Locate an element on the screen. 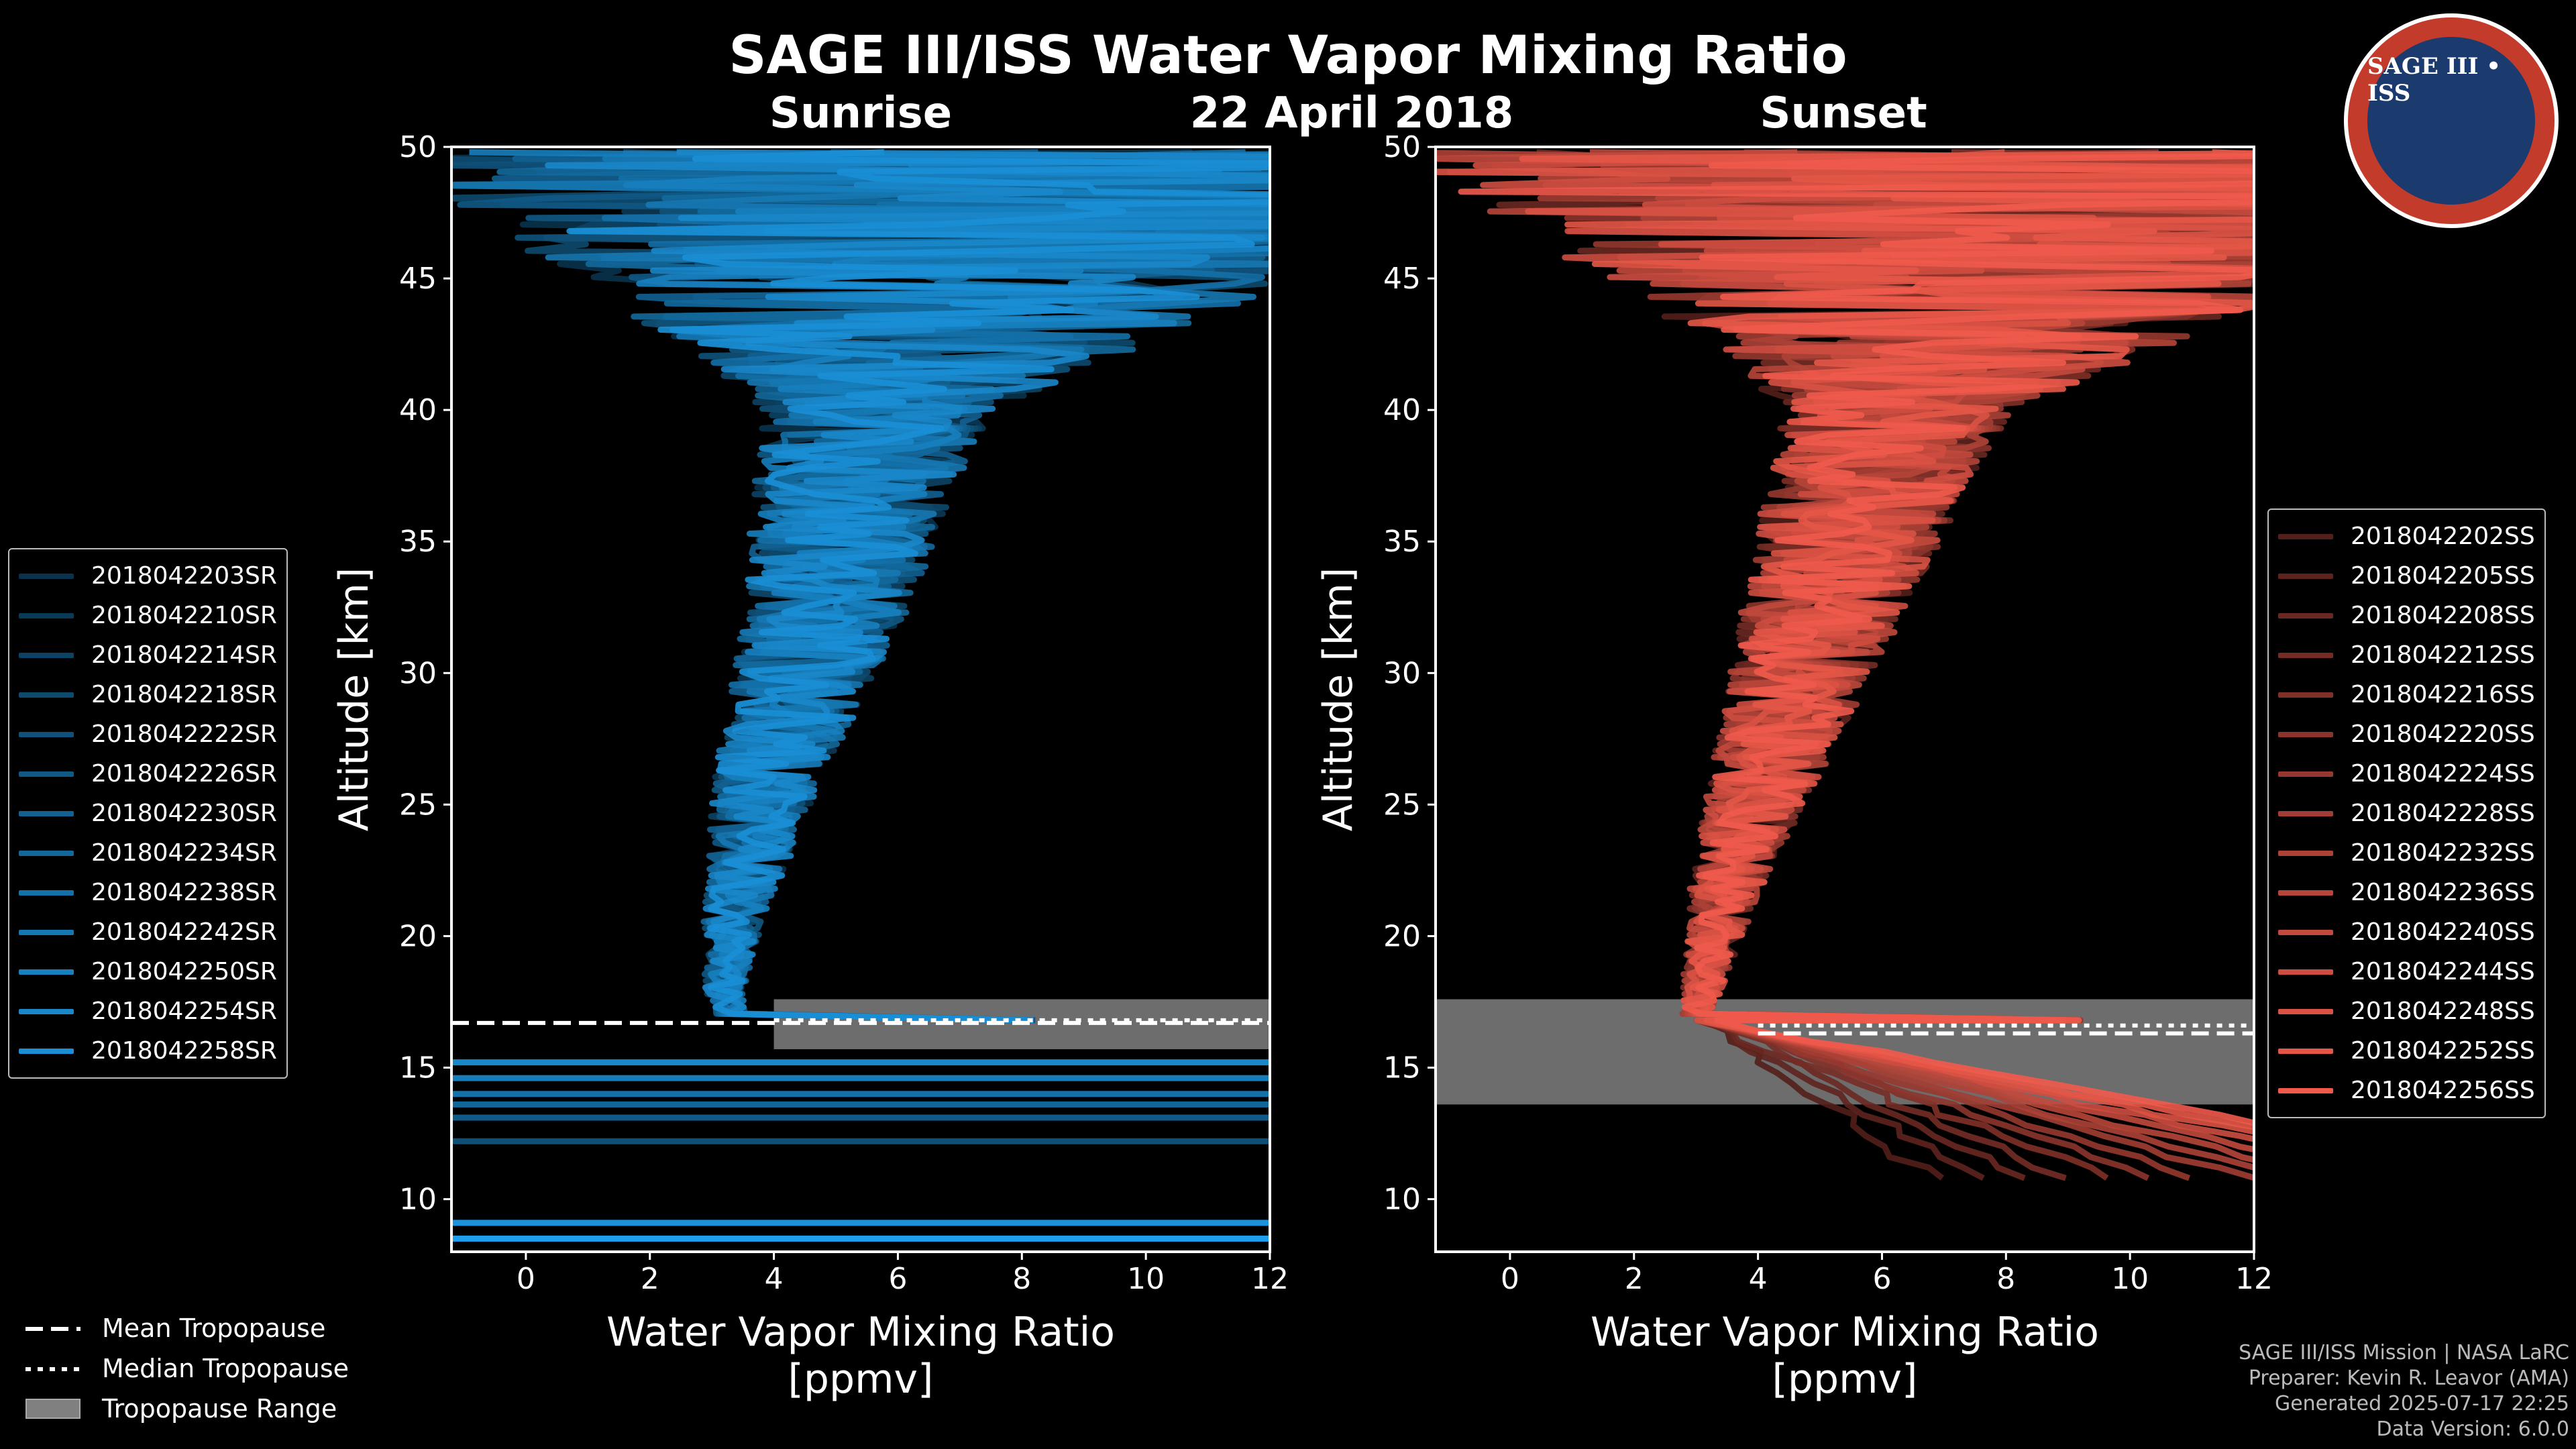 The image size is (2576, 1449). legend-label: 2018042238SR is located at coordinates (184, 892).